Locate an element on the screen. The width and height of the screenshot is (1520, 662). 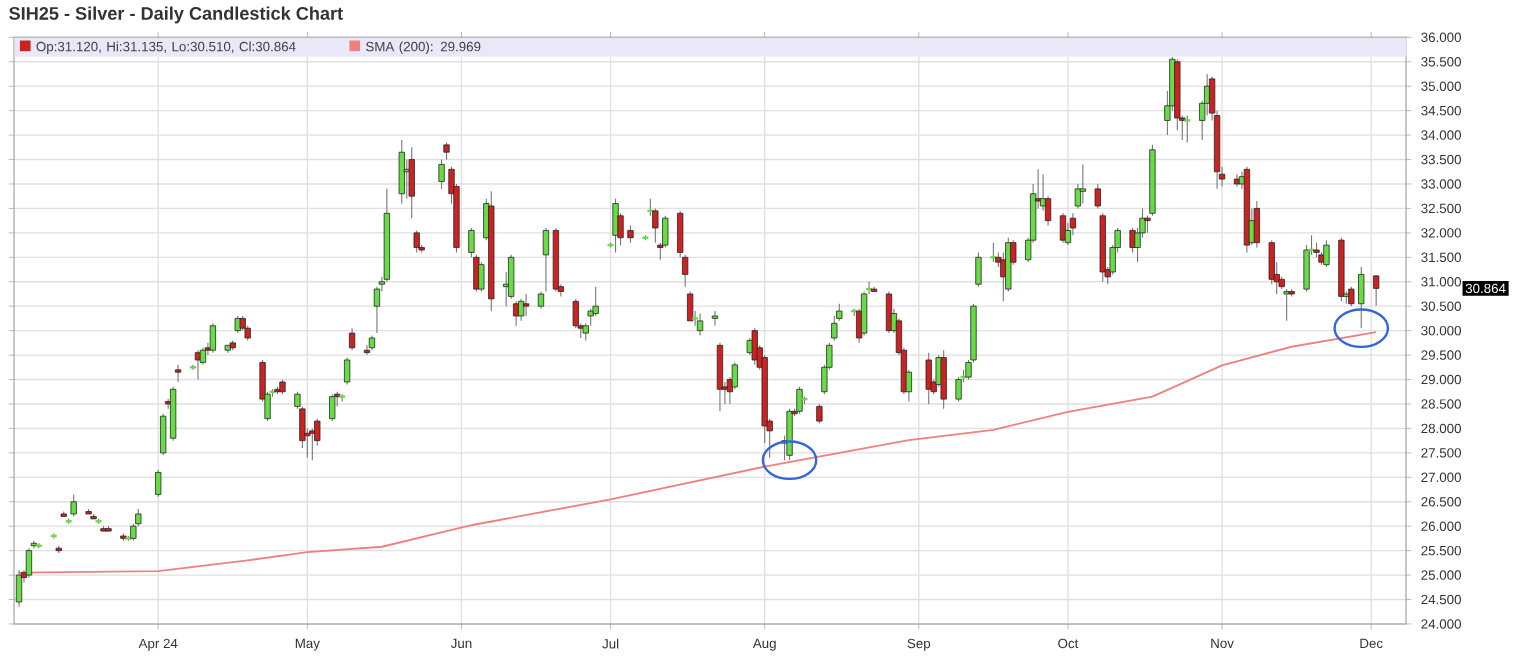
chart-title: SIH25 - Silver - Daily Candlestick Chart is located at coordinates (176, 15).